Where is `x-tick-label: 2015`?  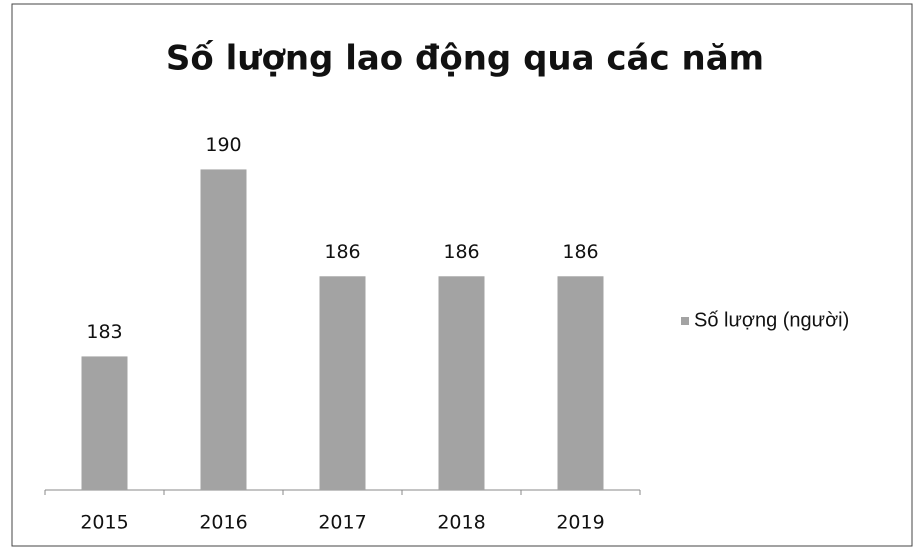 x-tick-label: 2015 is located at coordinates (104, 523).